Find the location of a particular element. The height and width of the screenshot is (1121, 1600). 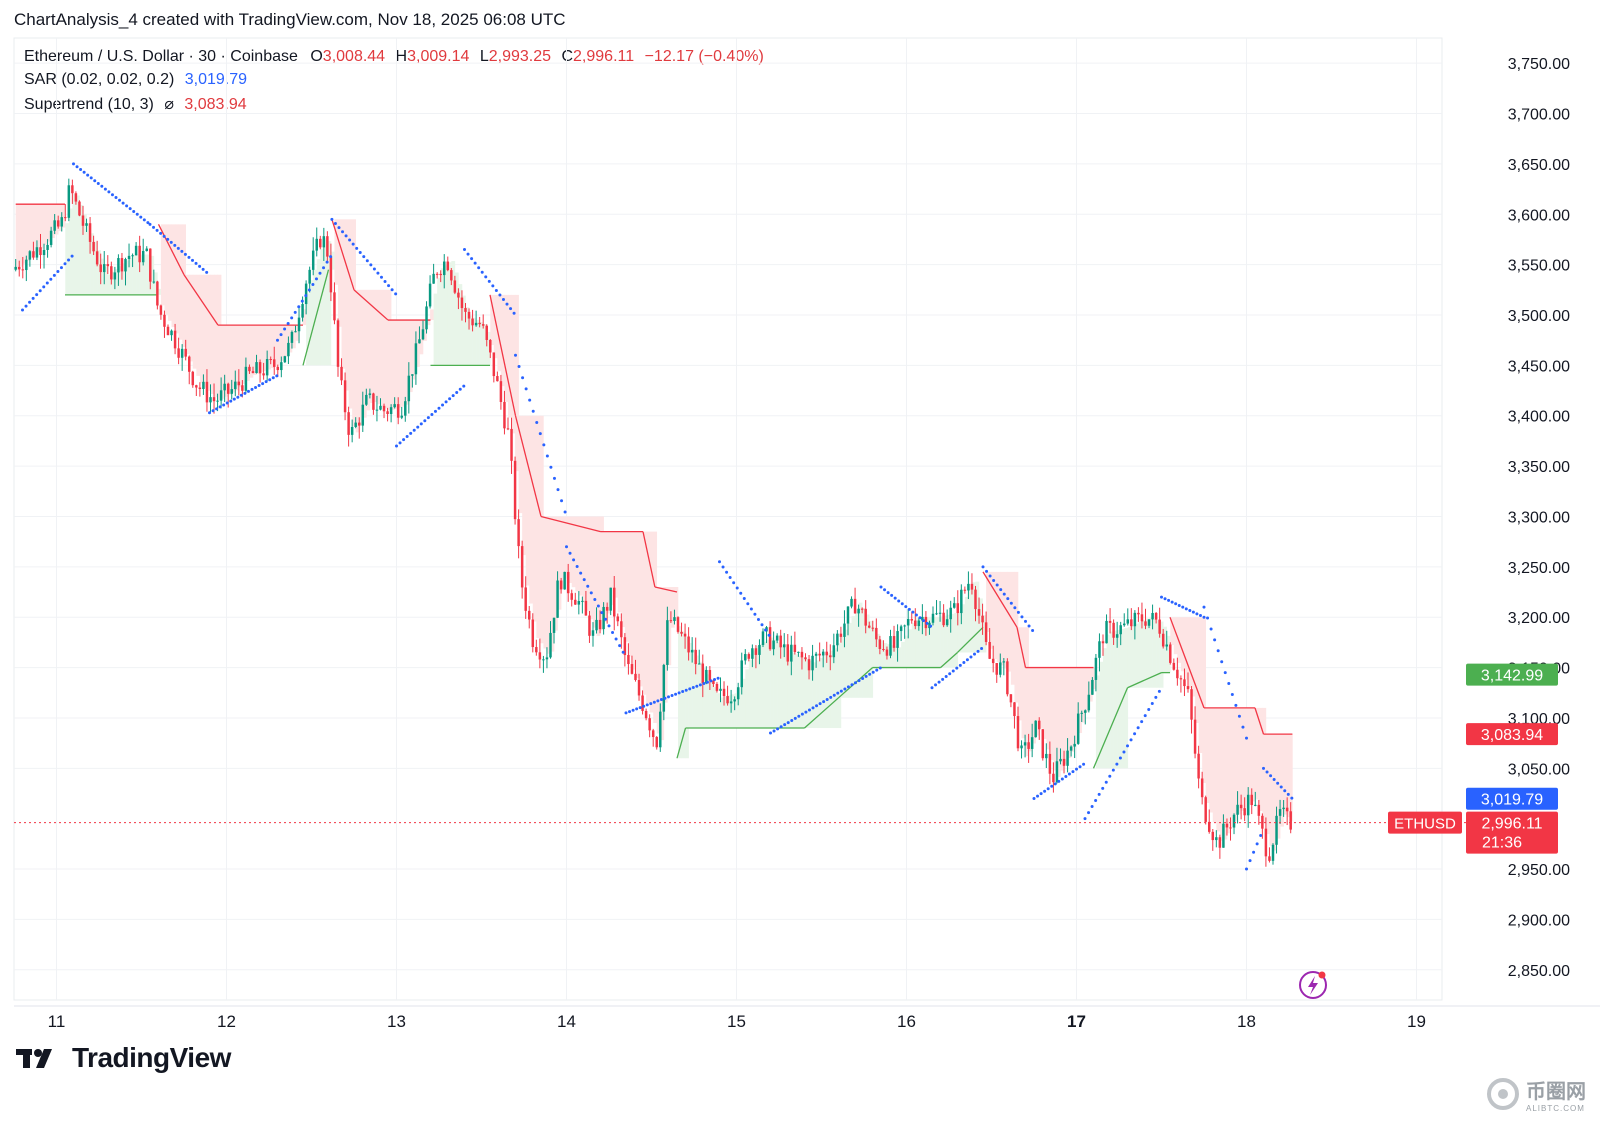

sar-legend: SAR (0.02, 0.02, 0.2) 3,019.79 is located at coordinates (135, 80).